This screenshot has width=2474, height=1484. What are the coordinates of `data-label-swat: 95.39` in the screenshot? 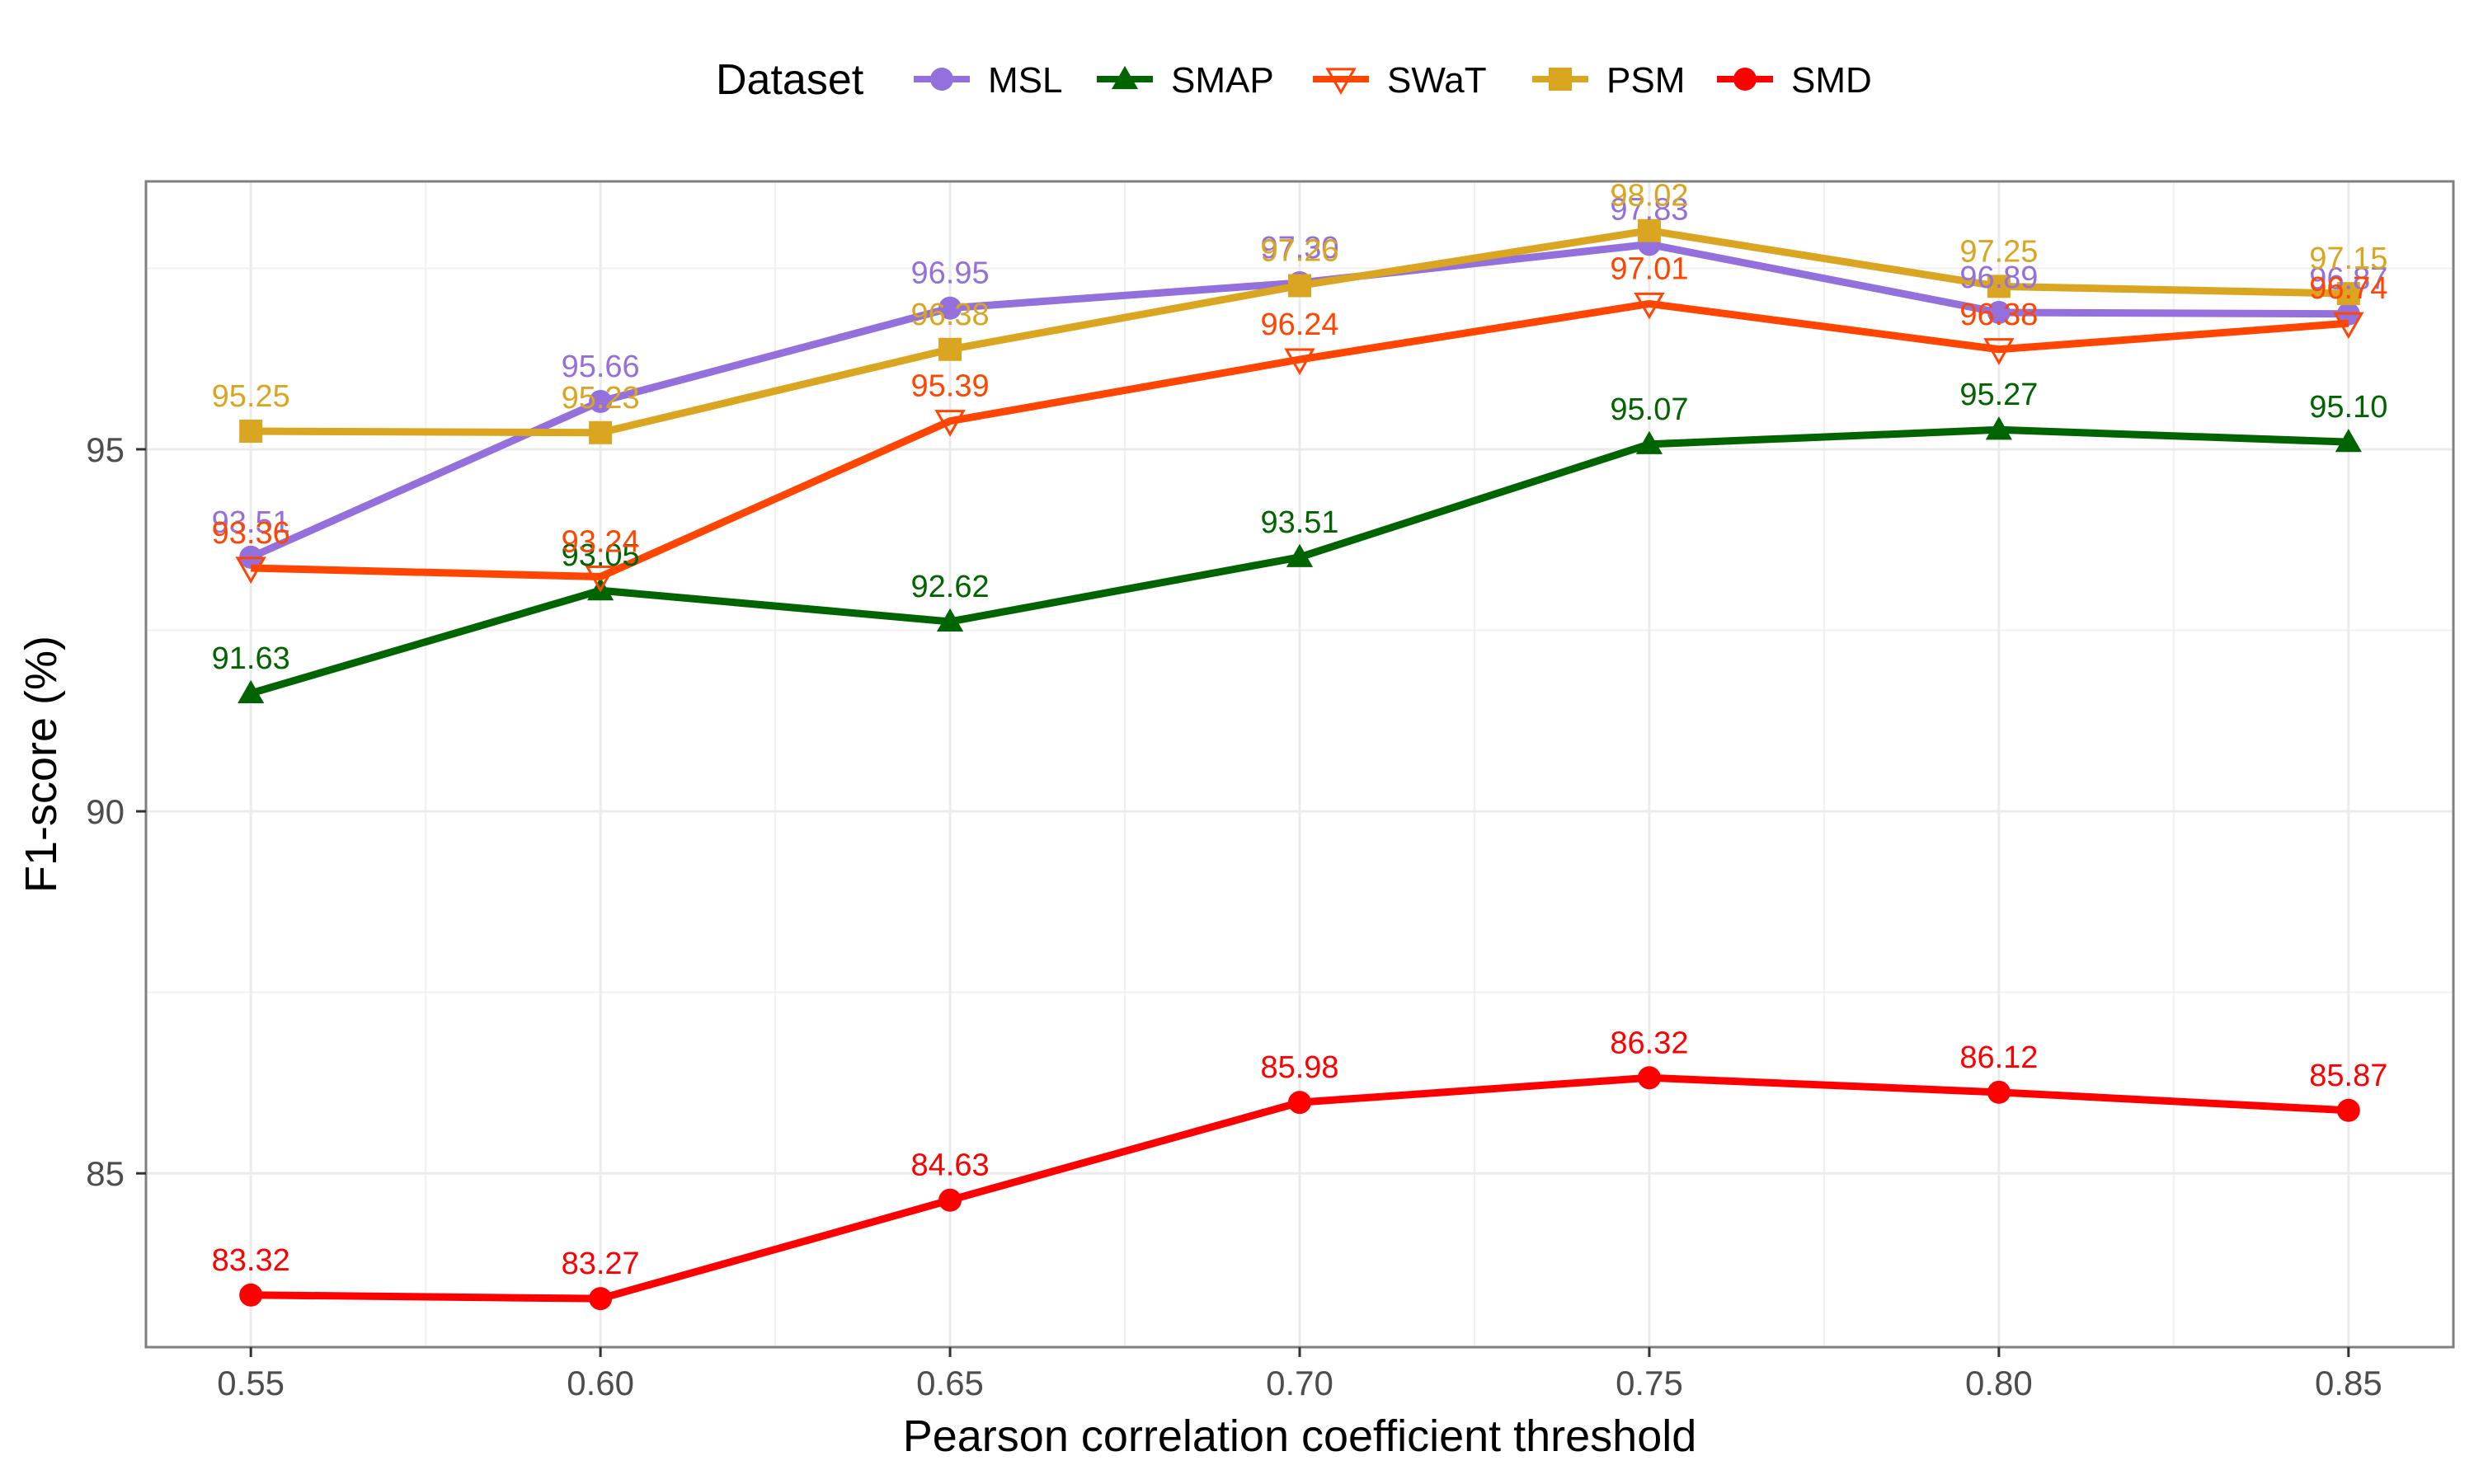 It's located at (950, 386).